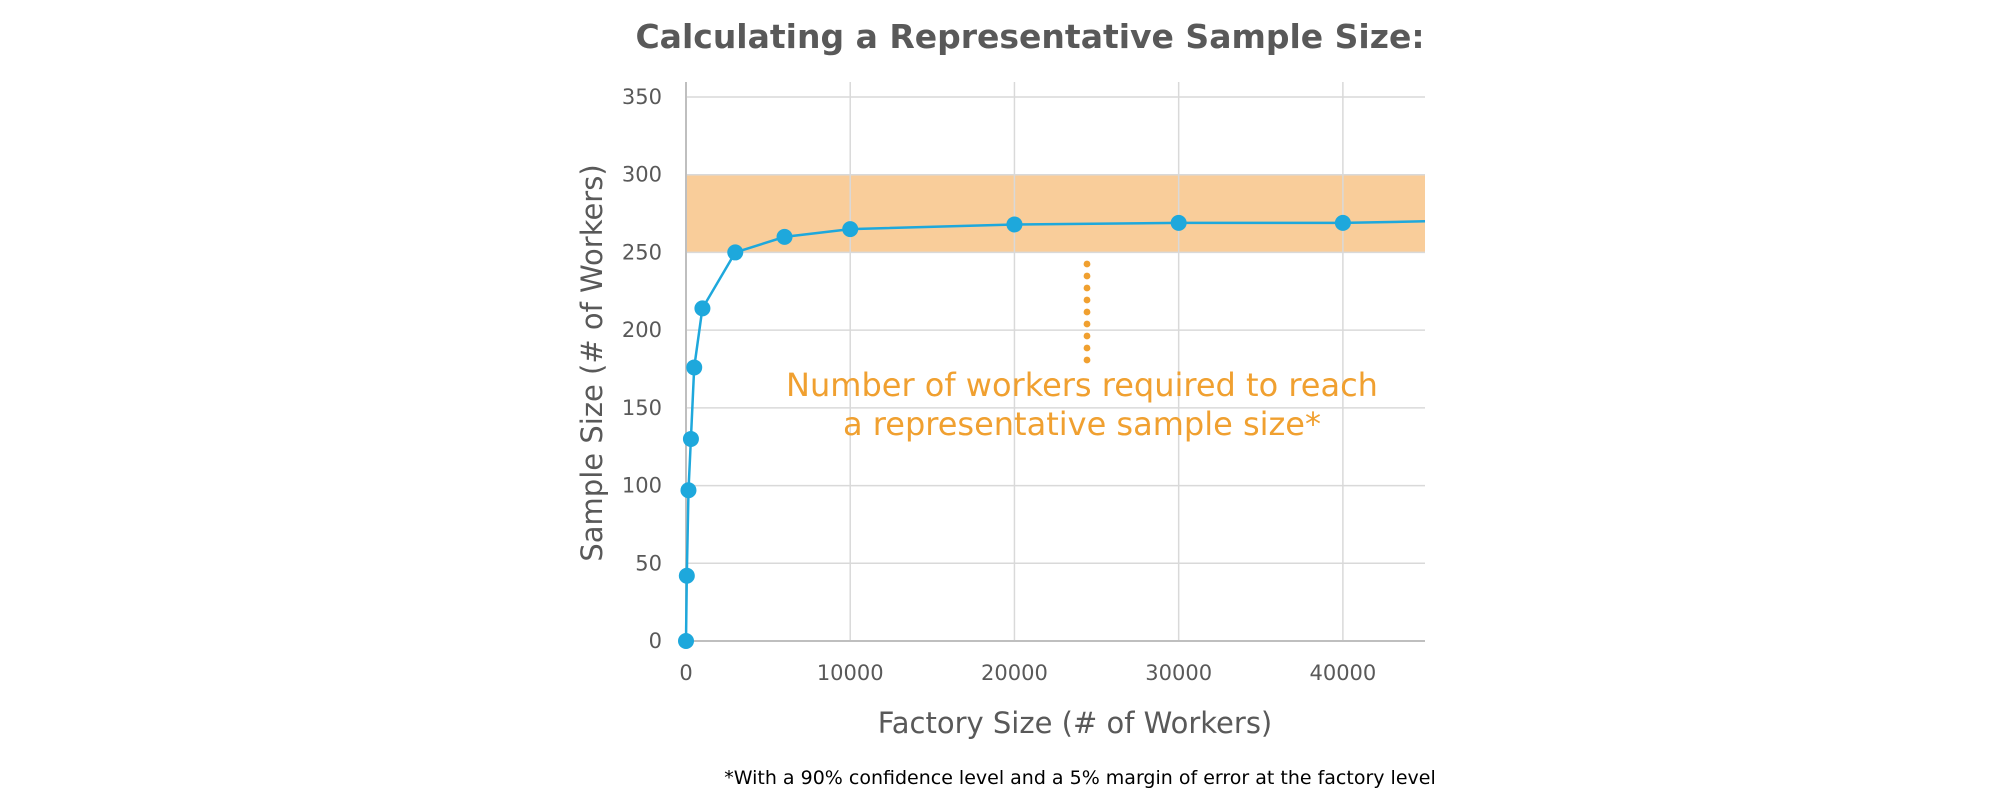 Image resolution: width=2000 pixels, height=794 pixels. What do you see at coordinates (1055, 213) in the screenshot?
I see `representative-band` at bounding box center [1055, 213].